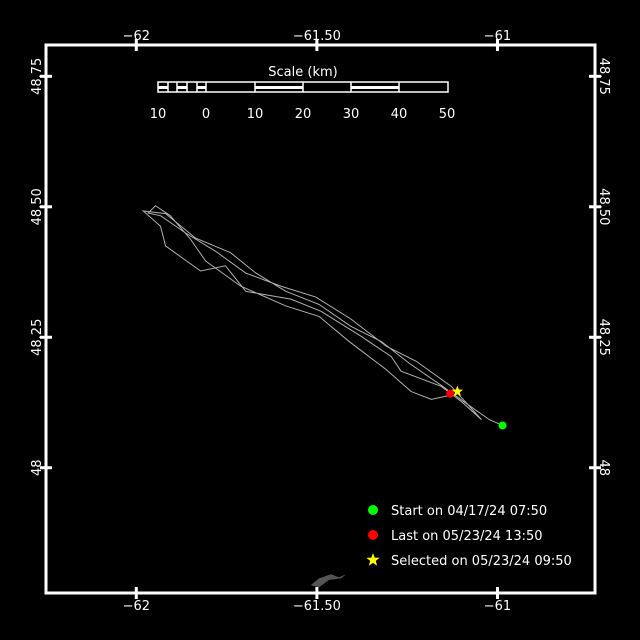 The height and width of the screenshot is (640, 640). What do you see at coordinates (502, 425) in the screenshot?
I see `start-marker` at bounding box center [502, 425].